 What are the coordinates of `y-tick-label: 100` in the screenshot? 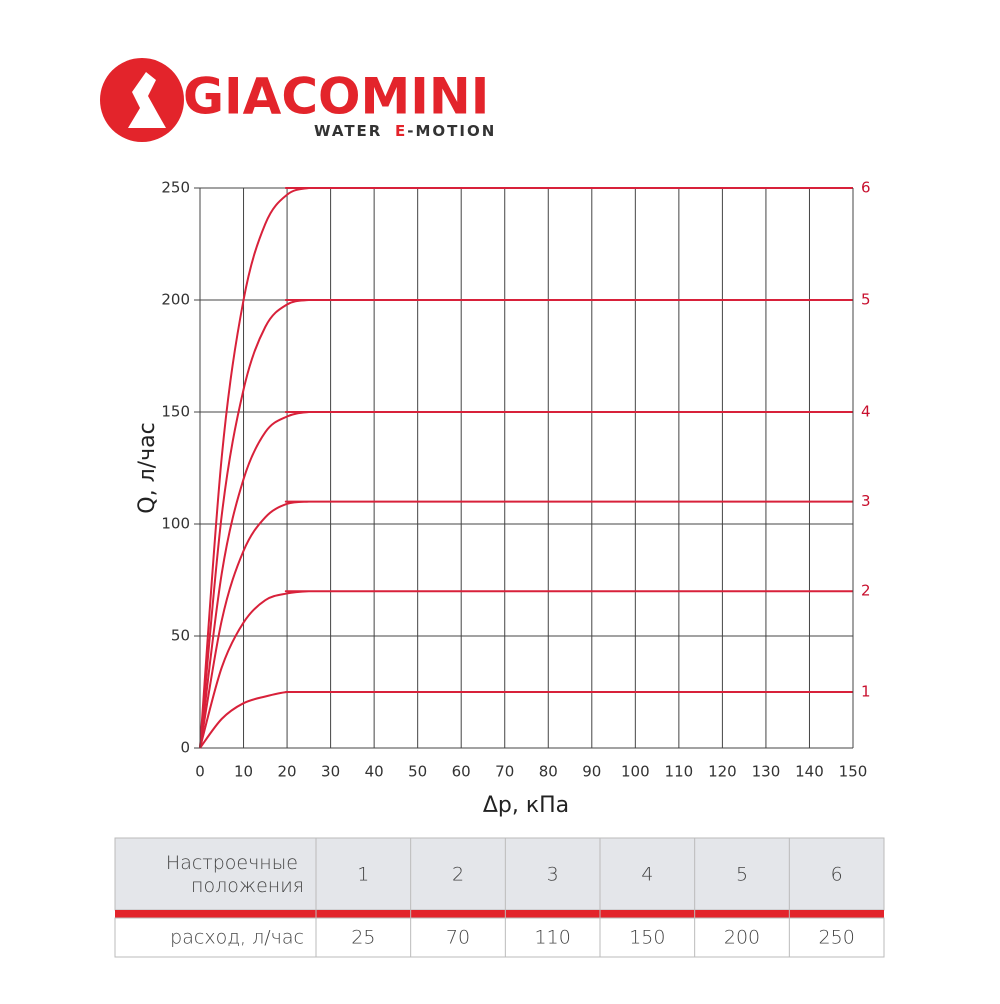 It's located at (175, 524).